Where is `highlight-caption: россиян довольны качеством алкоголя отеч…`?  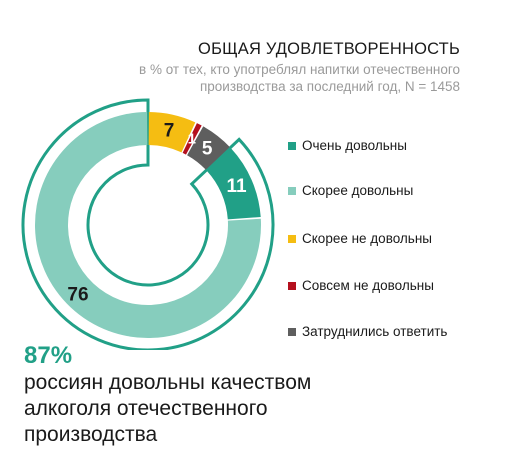 highlight-caption: россиян довольны качеством алкоголя отеч… is located at coordinates (168, 408).